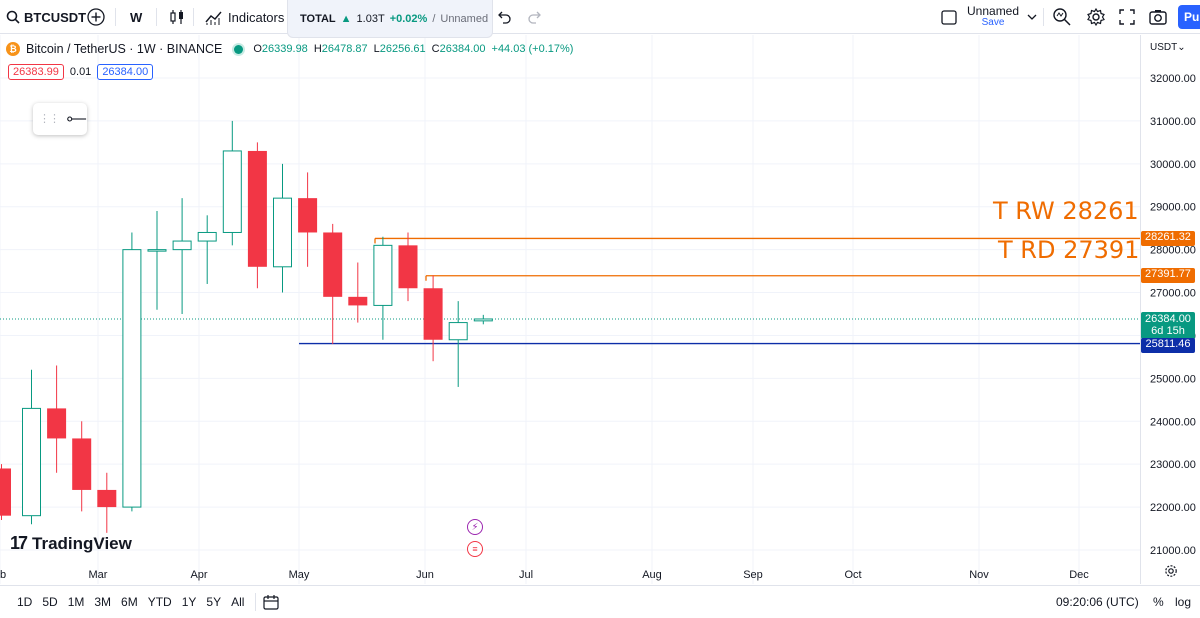 The image size is (1200, 618). What do you see at coordinates (177, 17) in the screenshot?
I see `chart-type-button` at bounding box center [177, 17].